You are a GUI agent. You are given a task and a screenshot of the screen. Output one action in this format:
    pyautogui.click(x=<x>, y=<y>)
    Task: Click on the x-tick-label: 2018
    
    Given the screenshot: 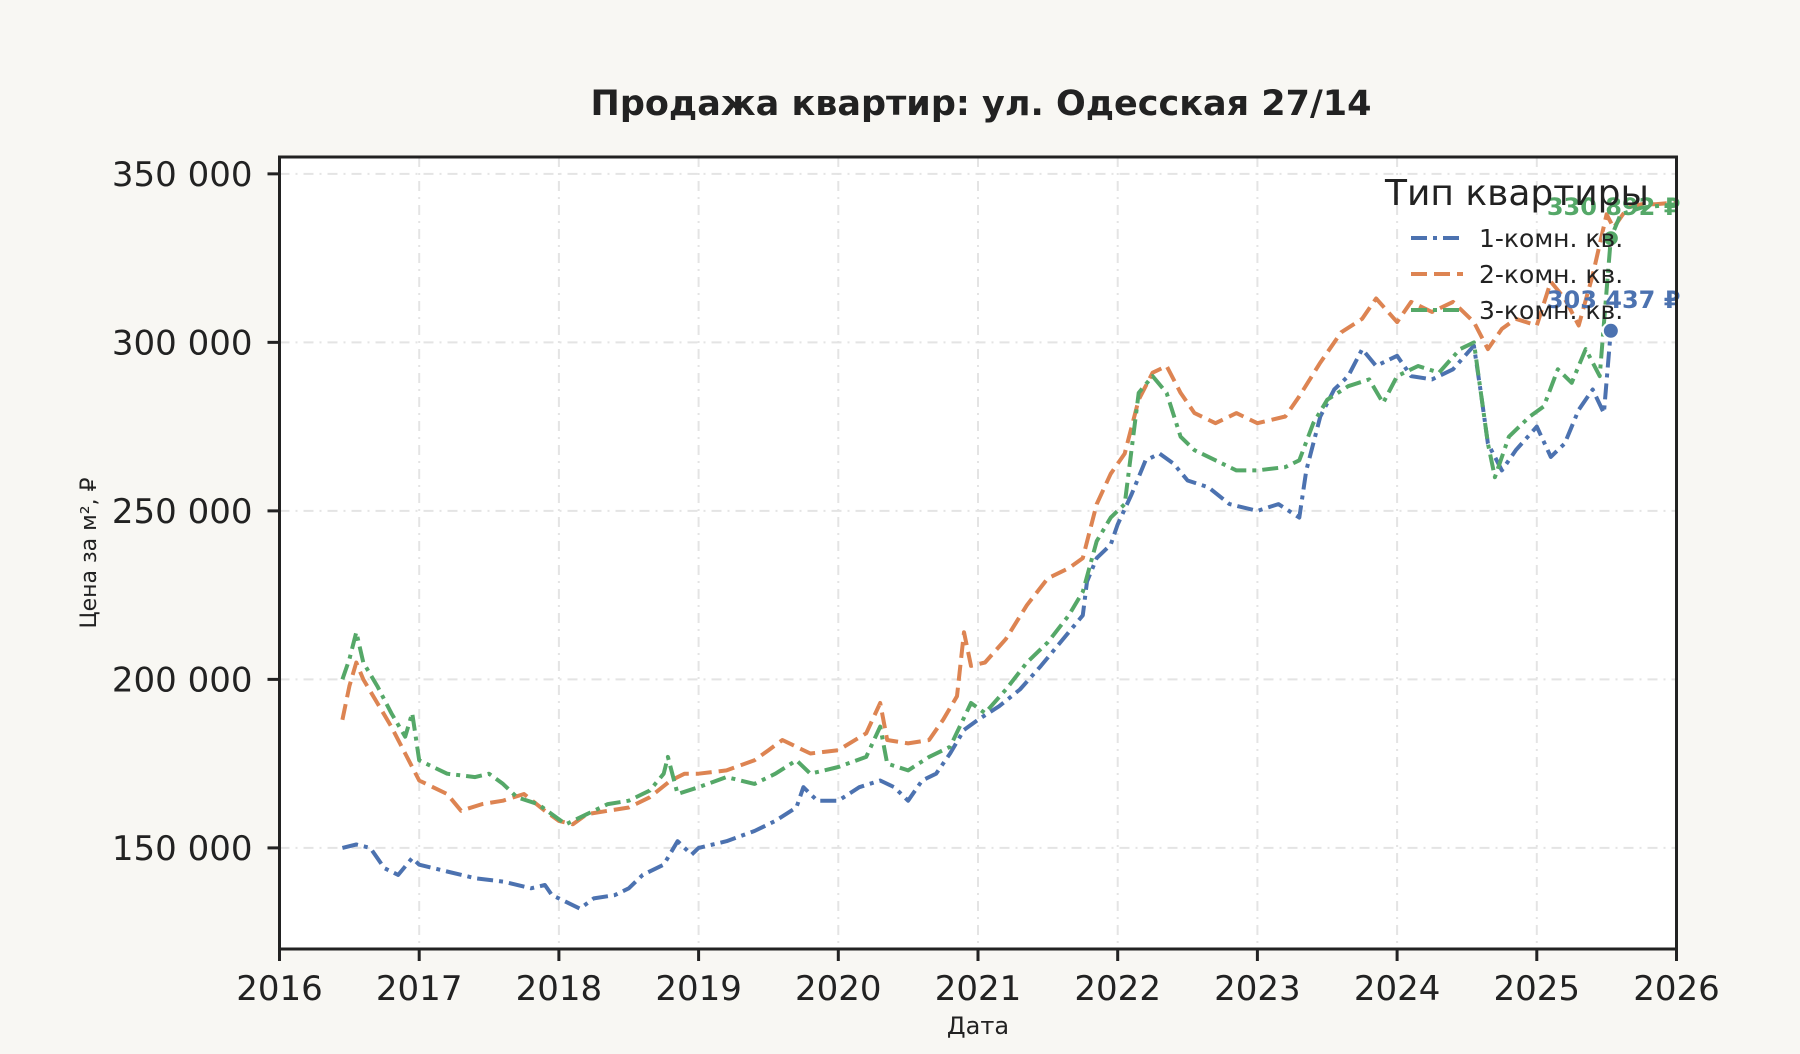 What is the action you would take?
    pyautogui.click(x=559, y=989)
    